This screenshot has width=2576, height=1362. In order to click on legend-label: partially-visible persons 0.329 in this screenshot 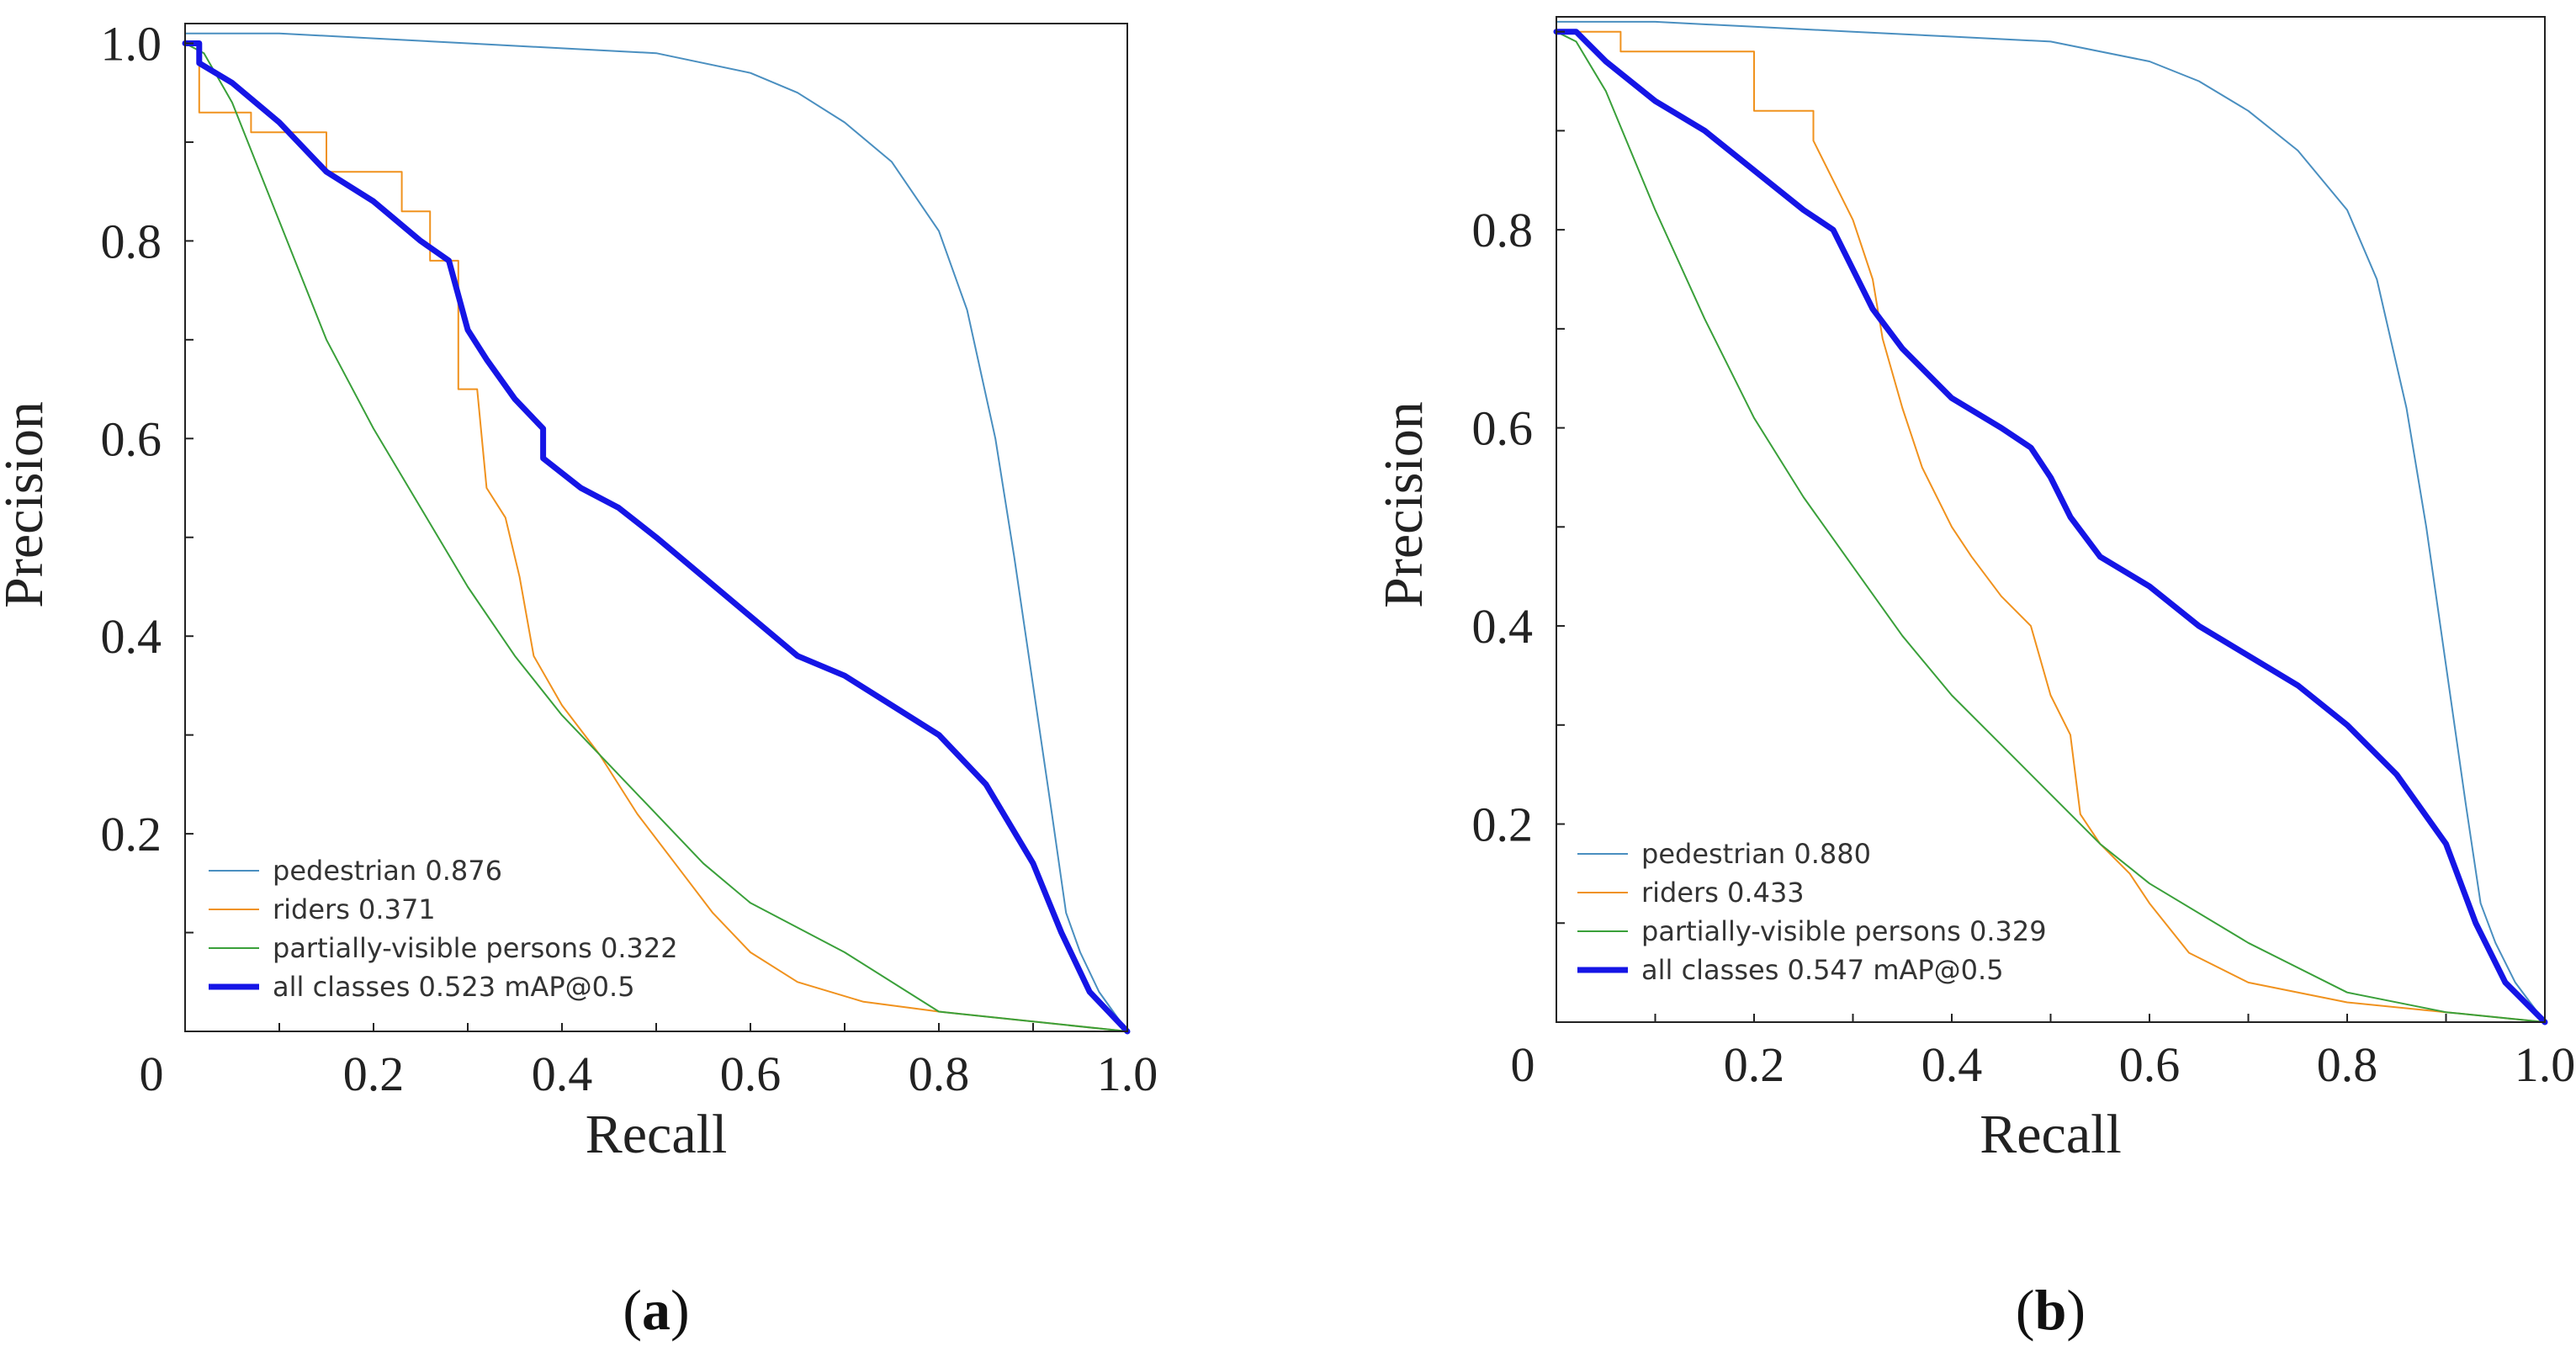, I will do `click(1844, 931)`.